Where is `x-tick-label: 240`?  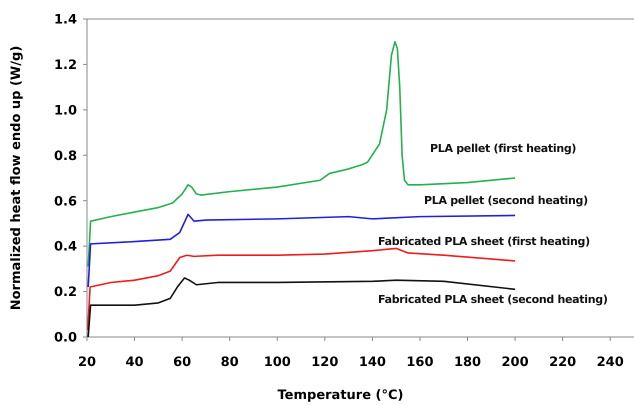
x-tick-label: 240 is located at coordinates (610, 362).